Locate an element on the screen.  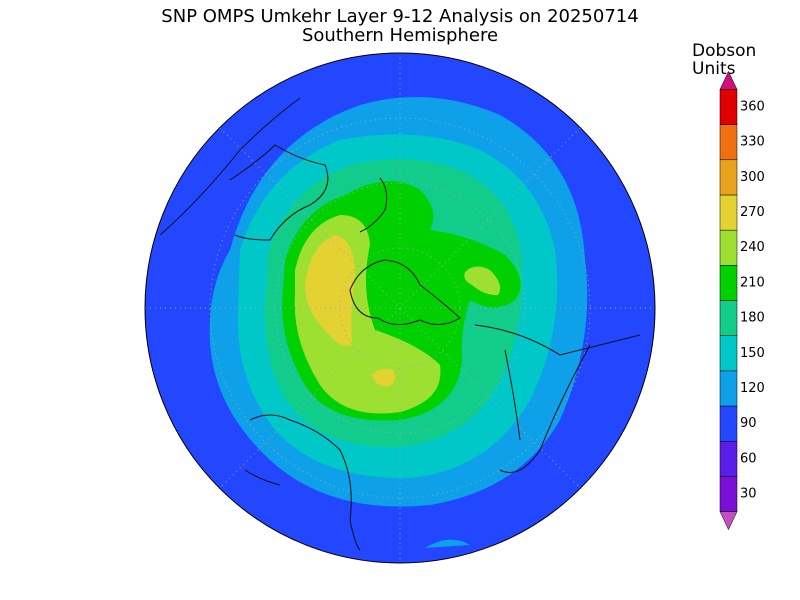
colorbar-over is located at coordinates (728, 80).